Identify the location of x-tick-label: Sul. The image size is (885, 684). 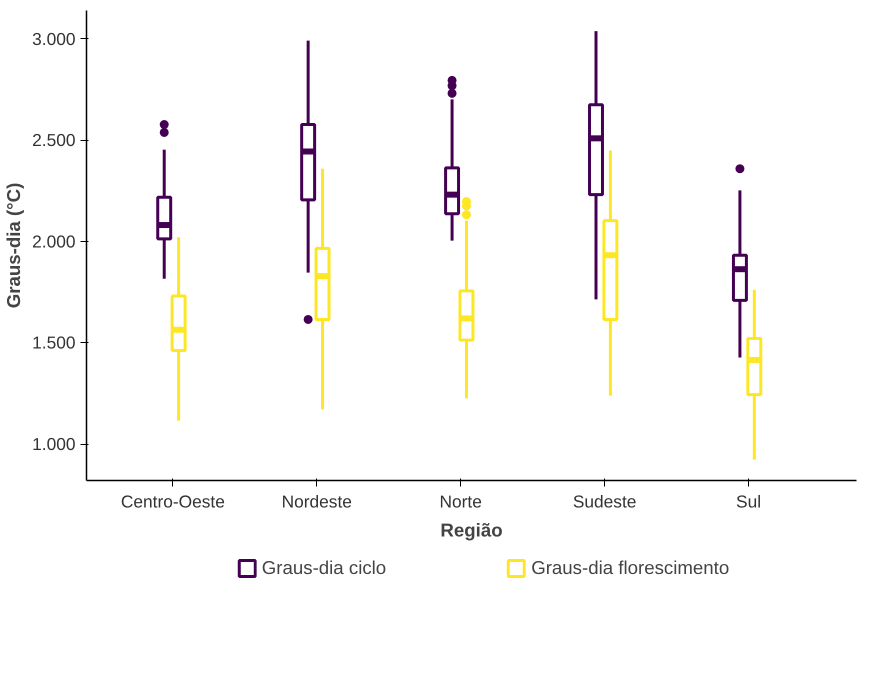
(749, 502).